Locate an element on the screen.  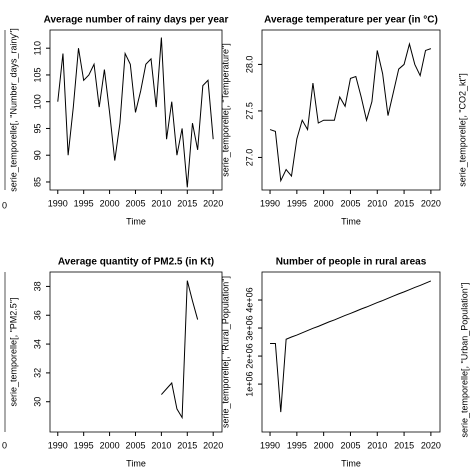
cut-axis-label: serie_temporelle[, "CO2_kt"] is located at coordinates (462, 129).